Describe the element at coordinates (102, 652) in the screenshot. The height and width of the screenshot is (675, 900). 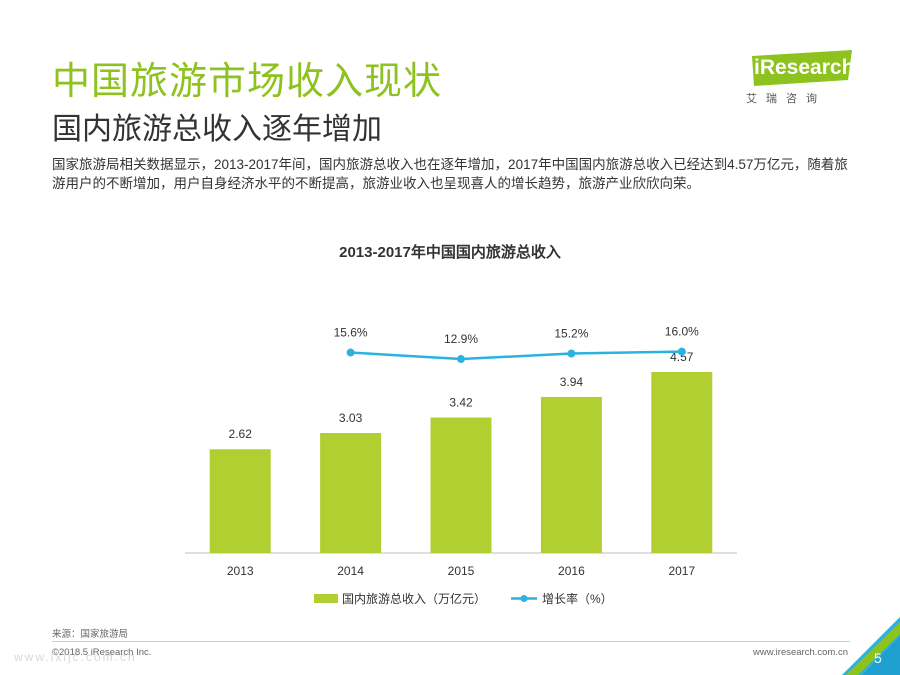
I see `copyright: ©2018.5 iResearch Inc.` at that location.